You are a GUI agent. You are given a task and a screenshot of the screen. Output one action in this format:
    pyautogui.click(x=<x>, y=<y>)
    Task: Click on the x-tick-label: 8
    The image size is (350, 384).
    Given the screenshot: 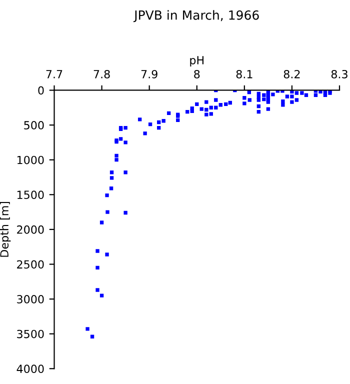 What is the action you would take?
    pyautogui.click(x=197, y=74)
    